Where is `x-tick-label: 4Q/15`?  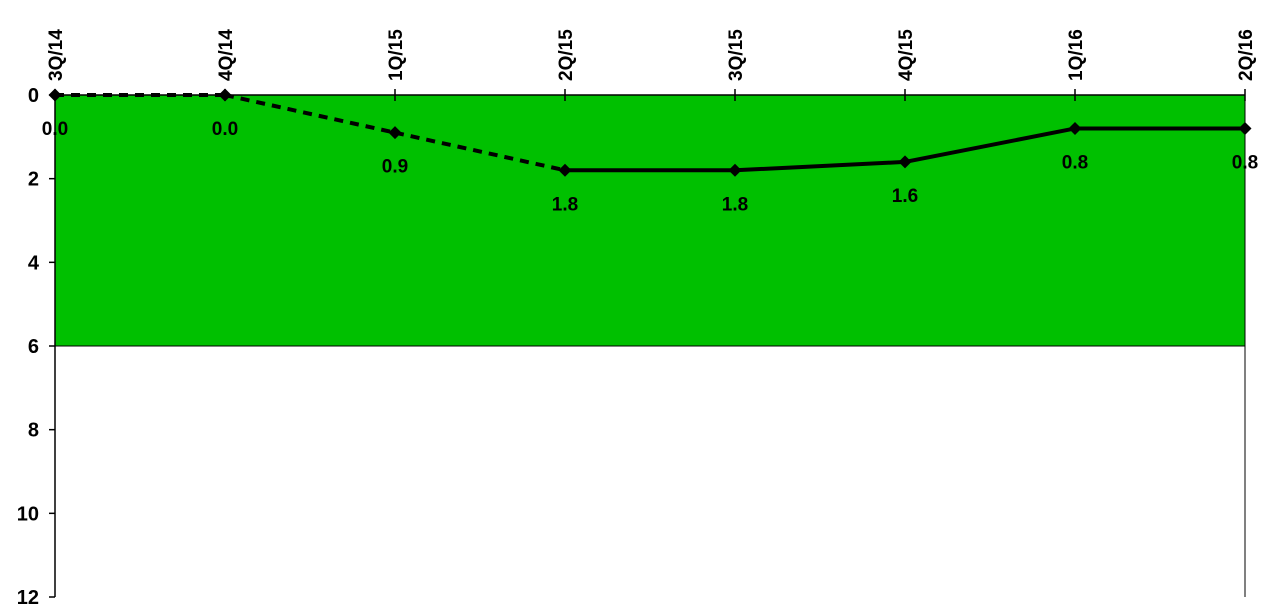
x-tick-label: 4Q/15 is located at coordinates (906, 55).